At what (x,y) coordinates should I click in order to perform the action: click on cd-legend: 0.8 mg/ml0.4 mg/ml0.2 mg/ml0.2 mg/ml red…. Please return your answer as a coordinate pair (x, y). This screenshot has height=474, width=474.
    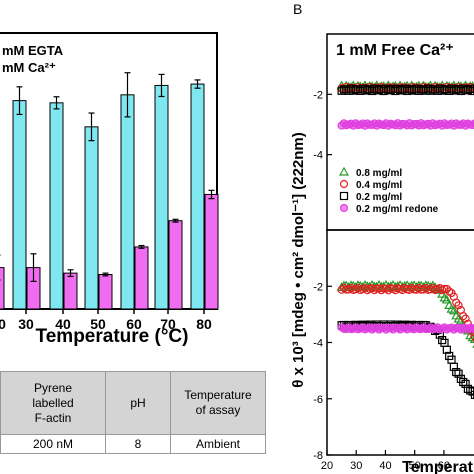
    Looking at the image, I should click on (388, 190).